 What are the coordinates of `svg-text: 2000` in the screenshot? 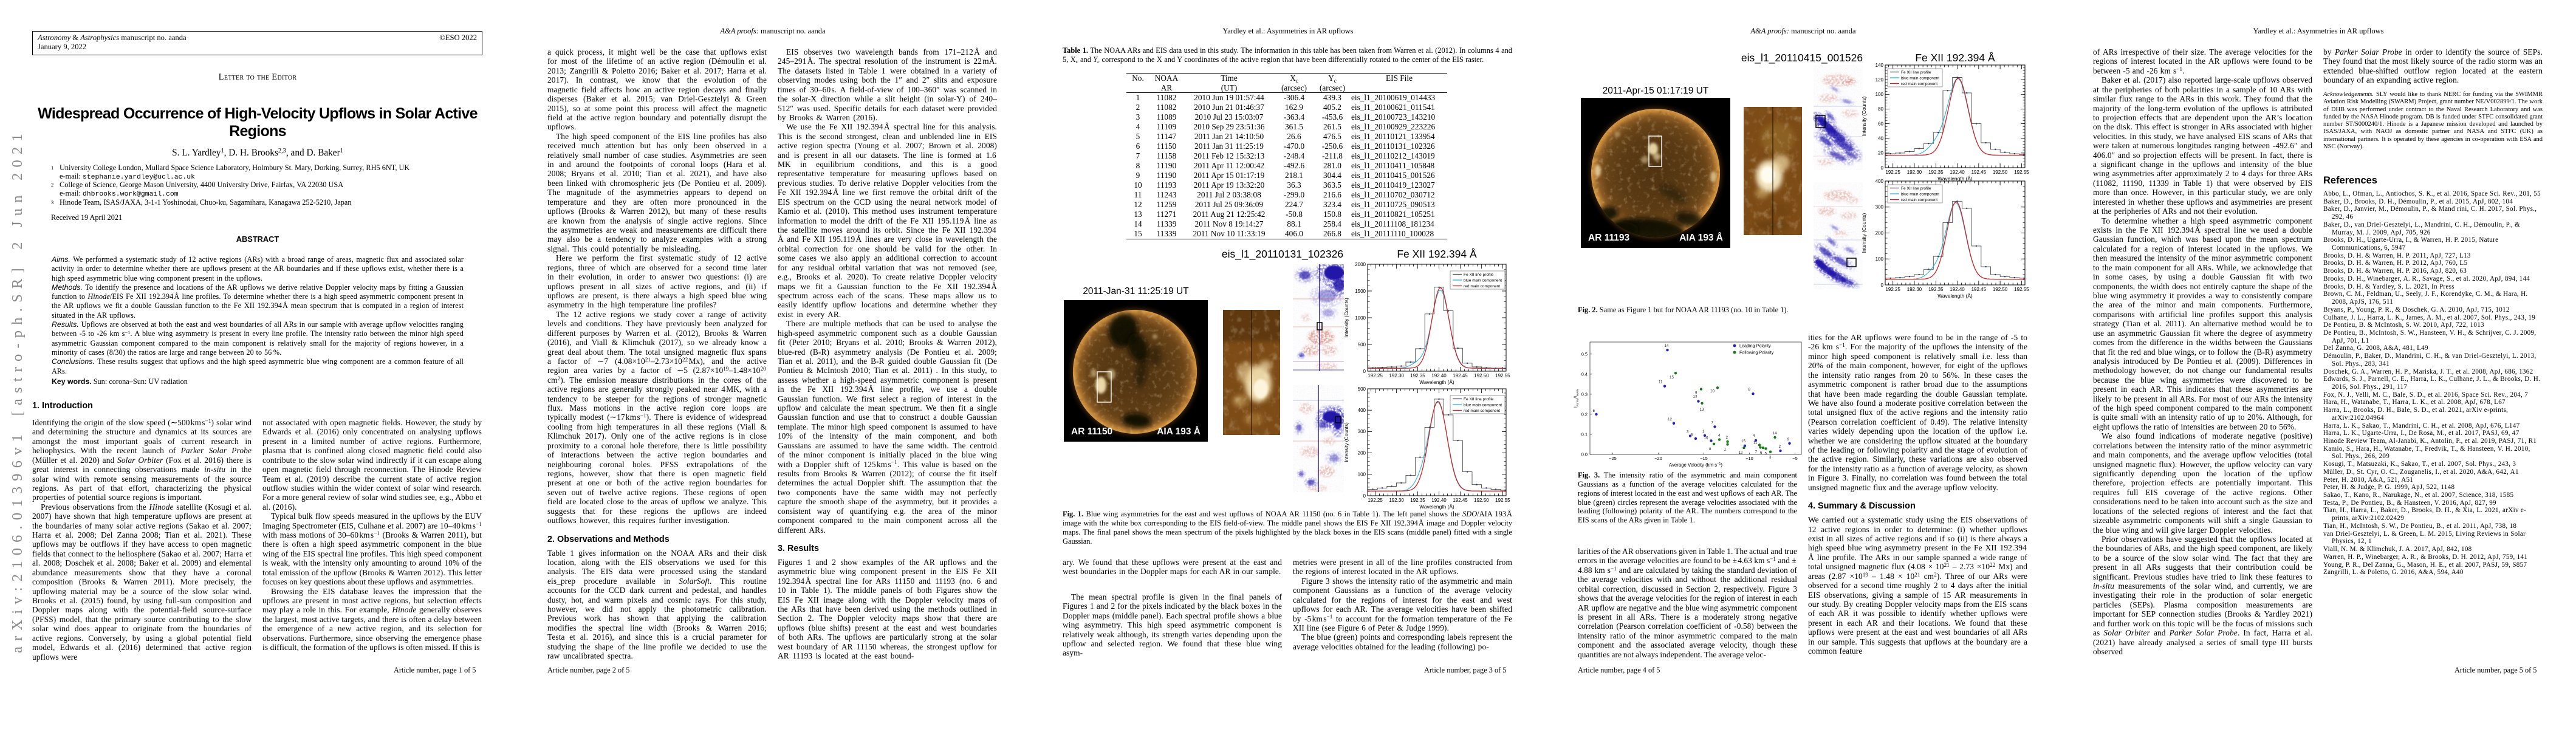 It's located at (1360, 264).